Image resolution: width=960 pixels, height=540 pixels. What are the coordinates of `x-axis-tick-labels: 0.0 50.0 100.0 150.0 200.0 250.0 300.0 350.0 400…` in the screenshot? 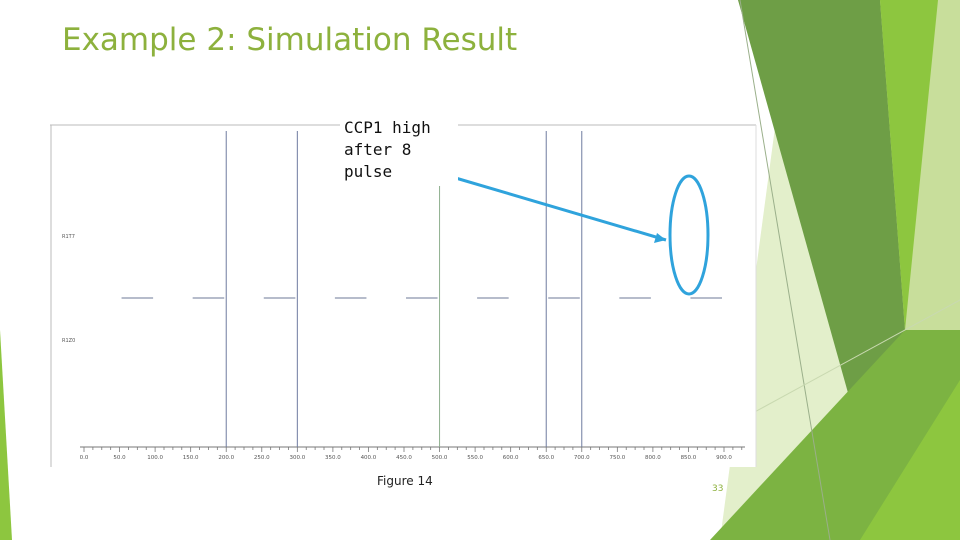 It's located at (406, 458).